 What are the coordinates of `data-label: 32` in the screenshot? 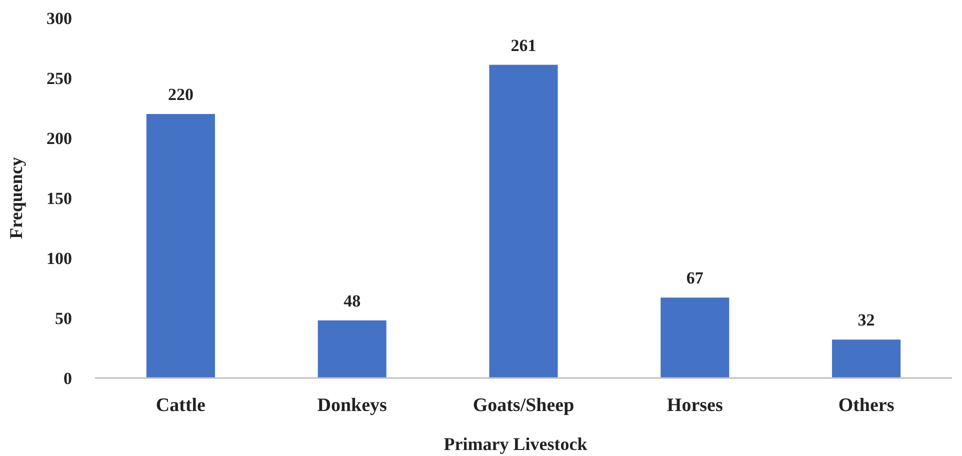 It's located at (866, 320).